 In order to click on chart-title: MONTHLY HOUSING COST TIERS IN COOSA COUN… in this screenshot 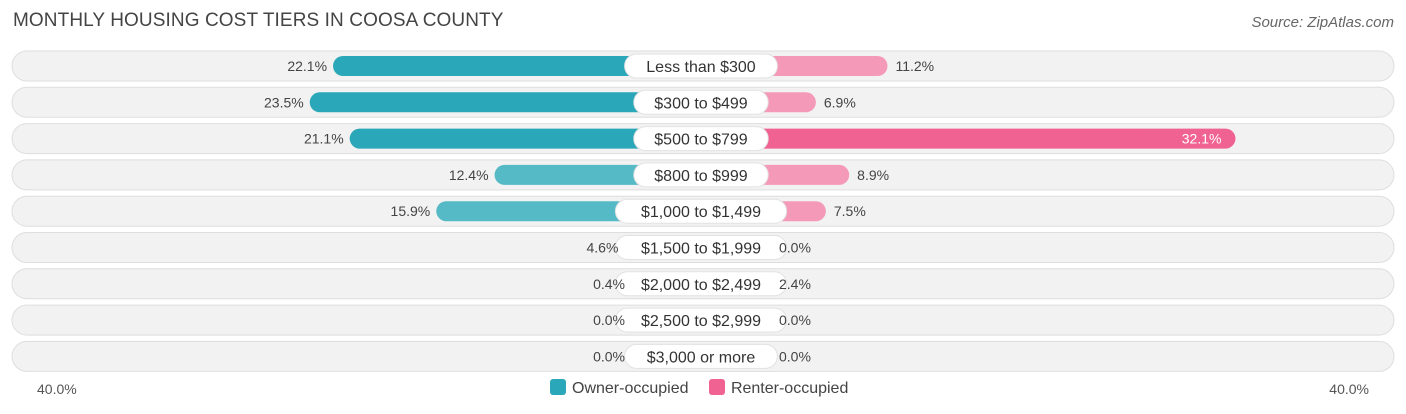, I will do `click(258, 20)`.